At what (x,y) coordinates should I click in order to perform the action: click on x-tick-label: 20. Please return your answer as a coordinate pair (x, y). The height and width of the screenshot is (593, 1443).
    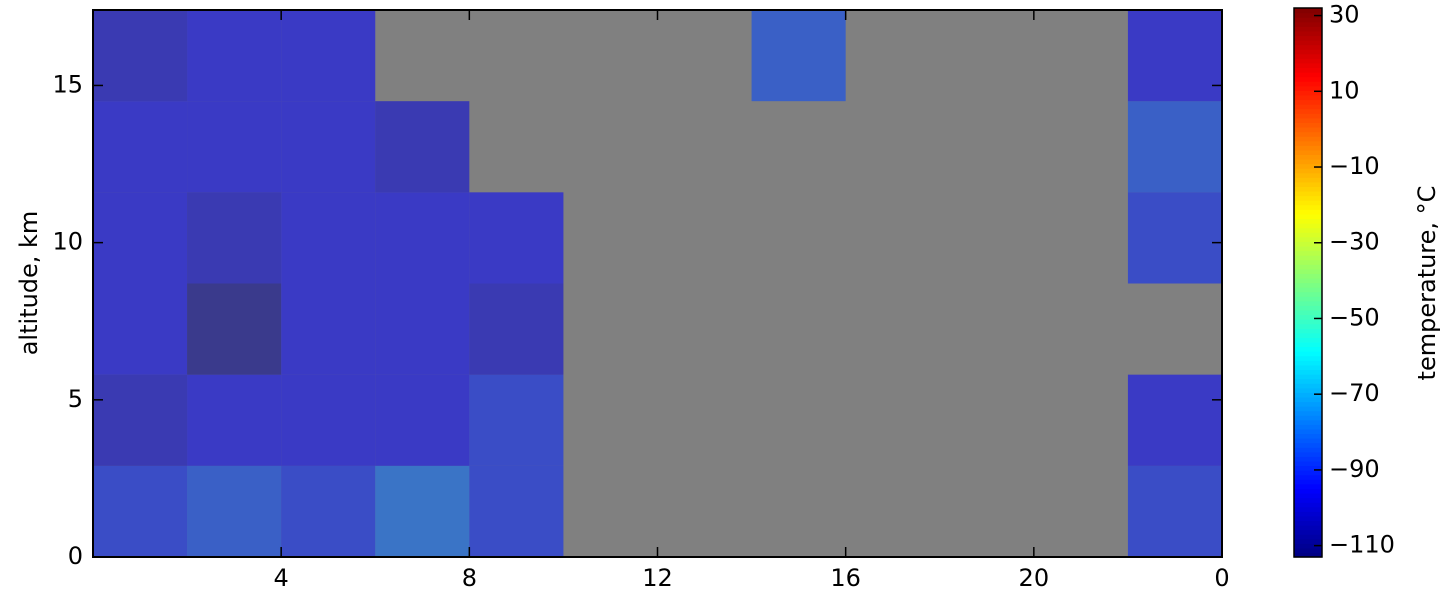
    Looking at the image, I should click on (1034, 578).